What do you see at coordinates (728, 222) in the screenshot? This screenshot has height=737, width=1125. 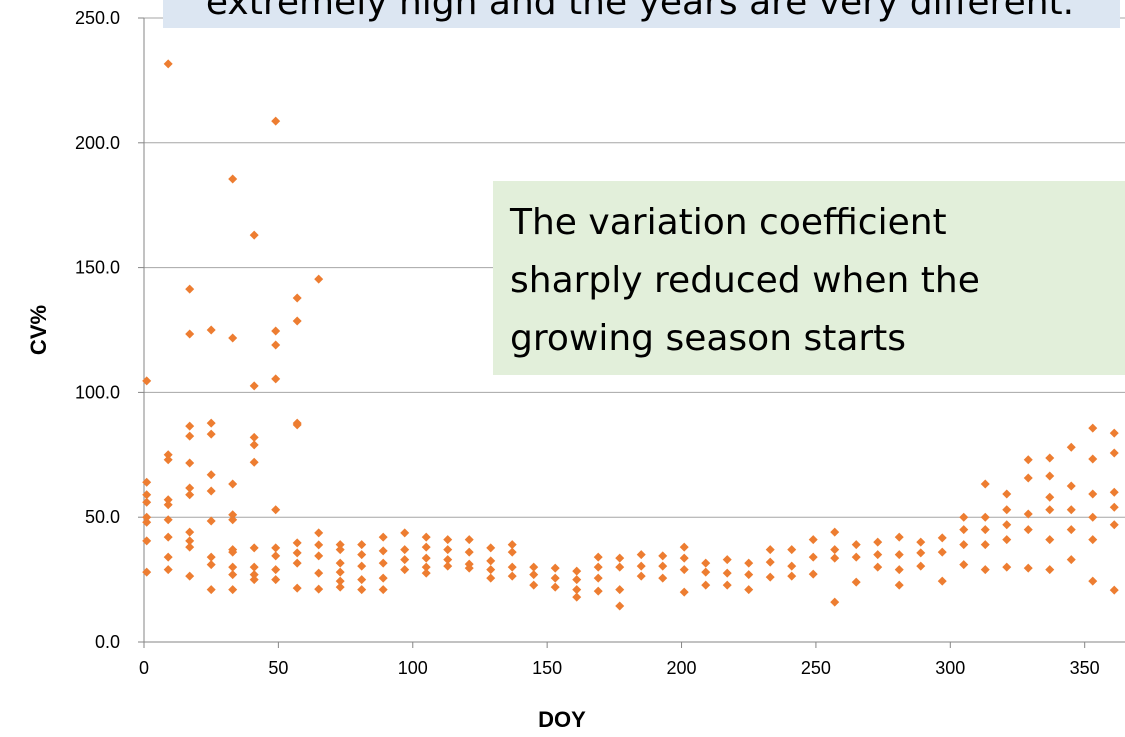 I see `annotation-text: The variation coefficient` at bounding box center [728, 222].